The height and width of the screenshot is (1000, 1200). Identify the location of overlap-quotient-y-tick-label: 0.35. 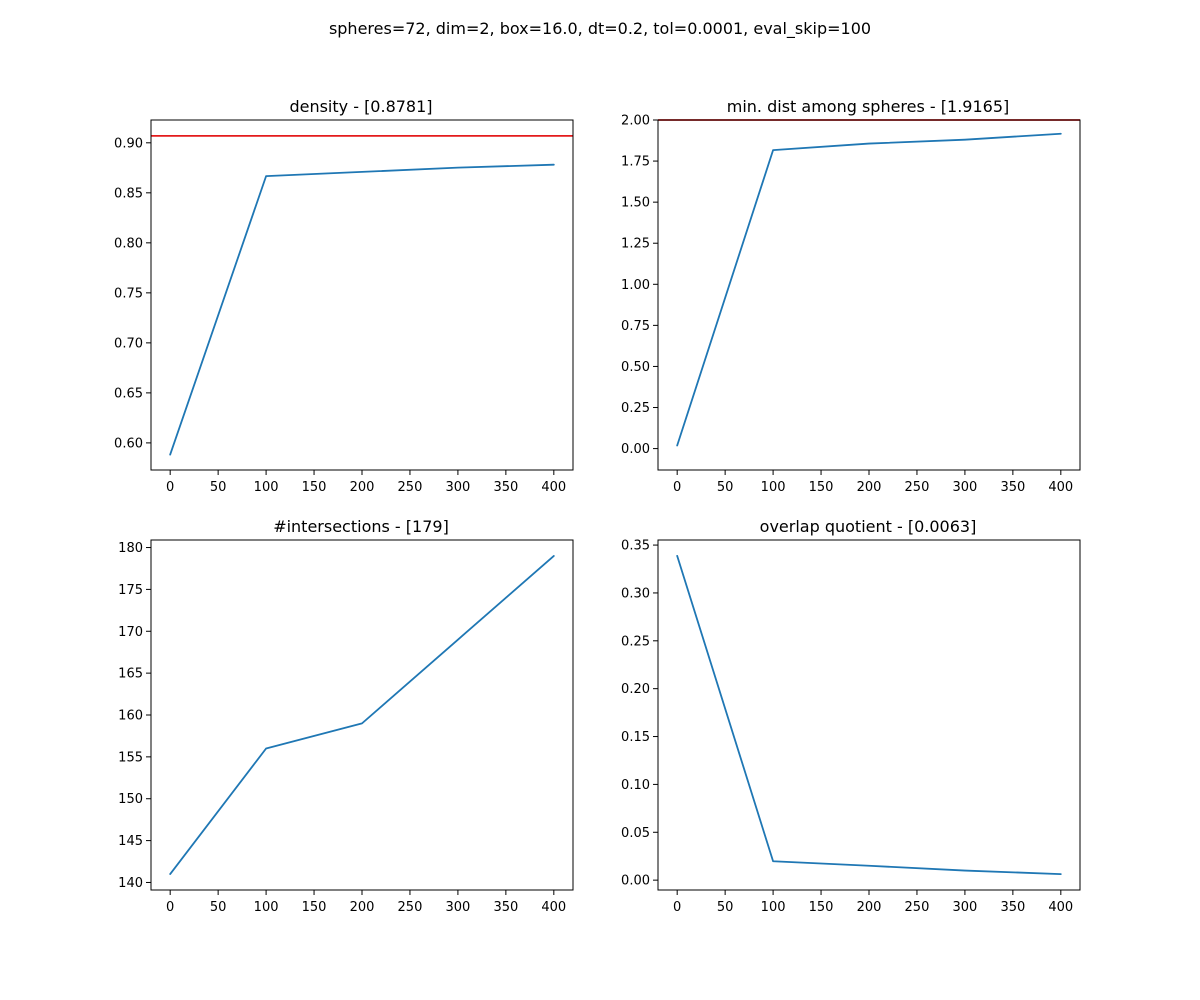
(635, 546).